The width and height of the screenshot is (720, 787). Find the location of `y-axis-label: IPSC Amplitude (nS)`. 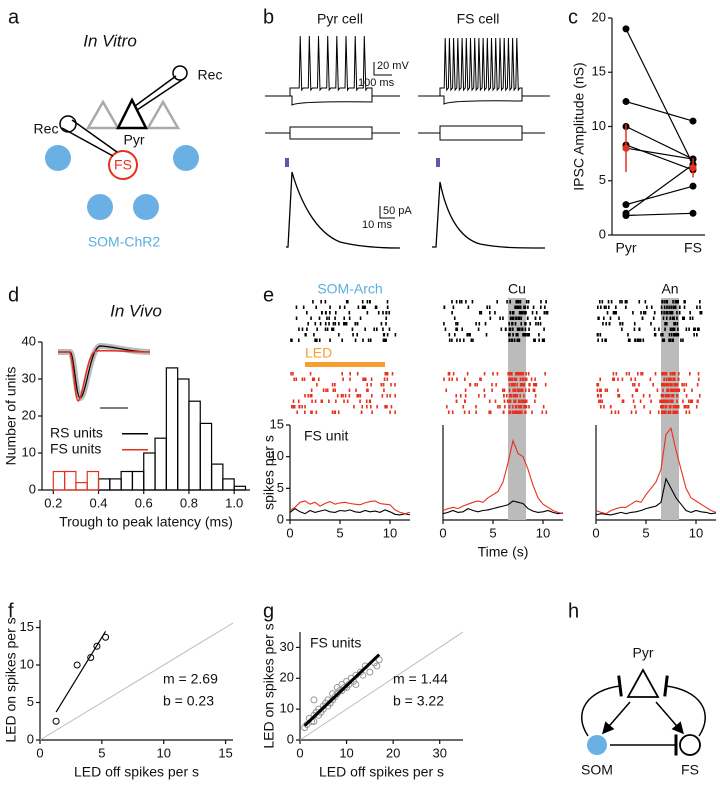

y-axis-label: IPSC Amplitude (nS) is located at coordinates (579, 126).